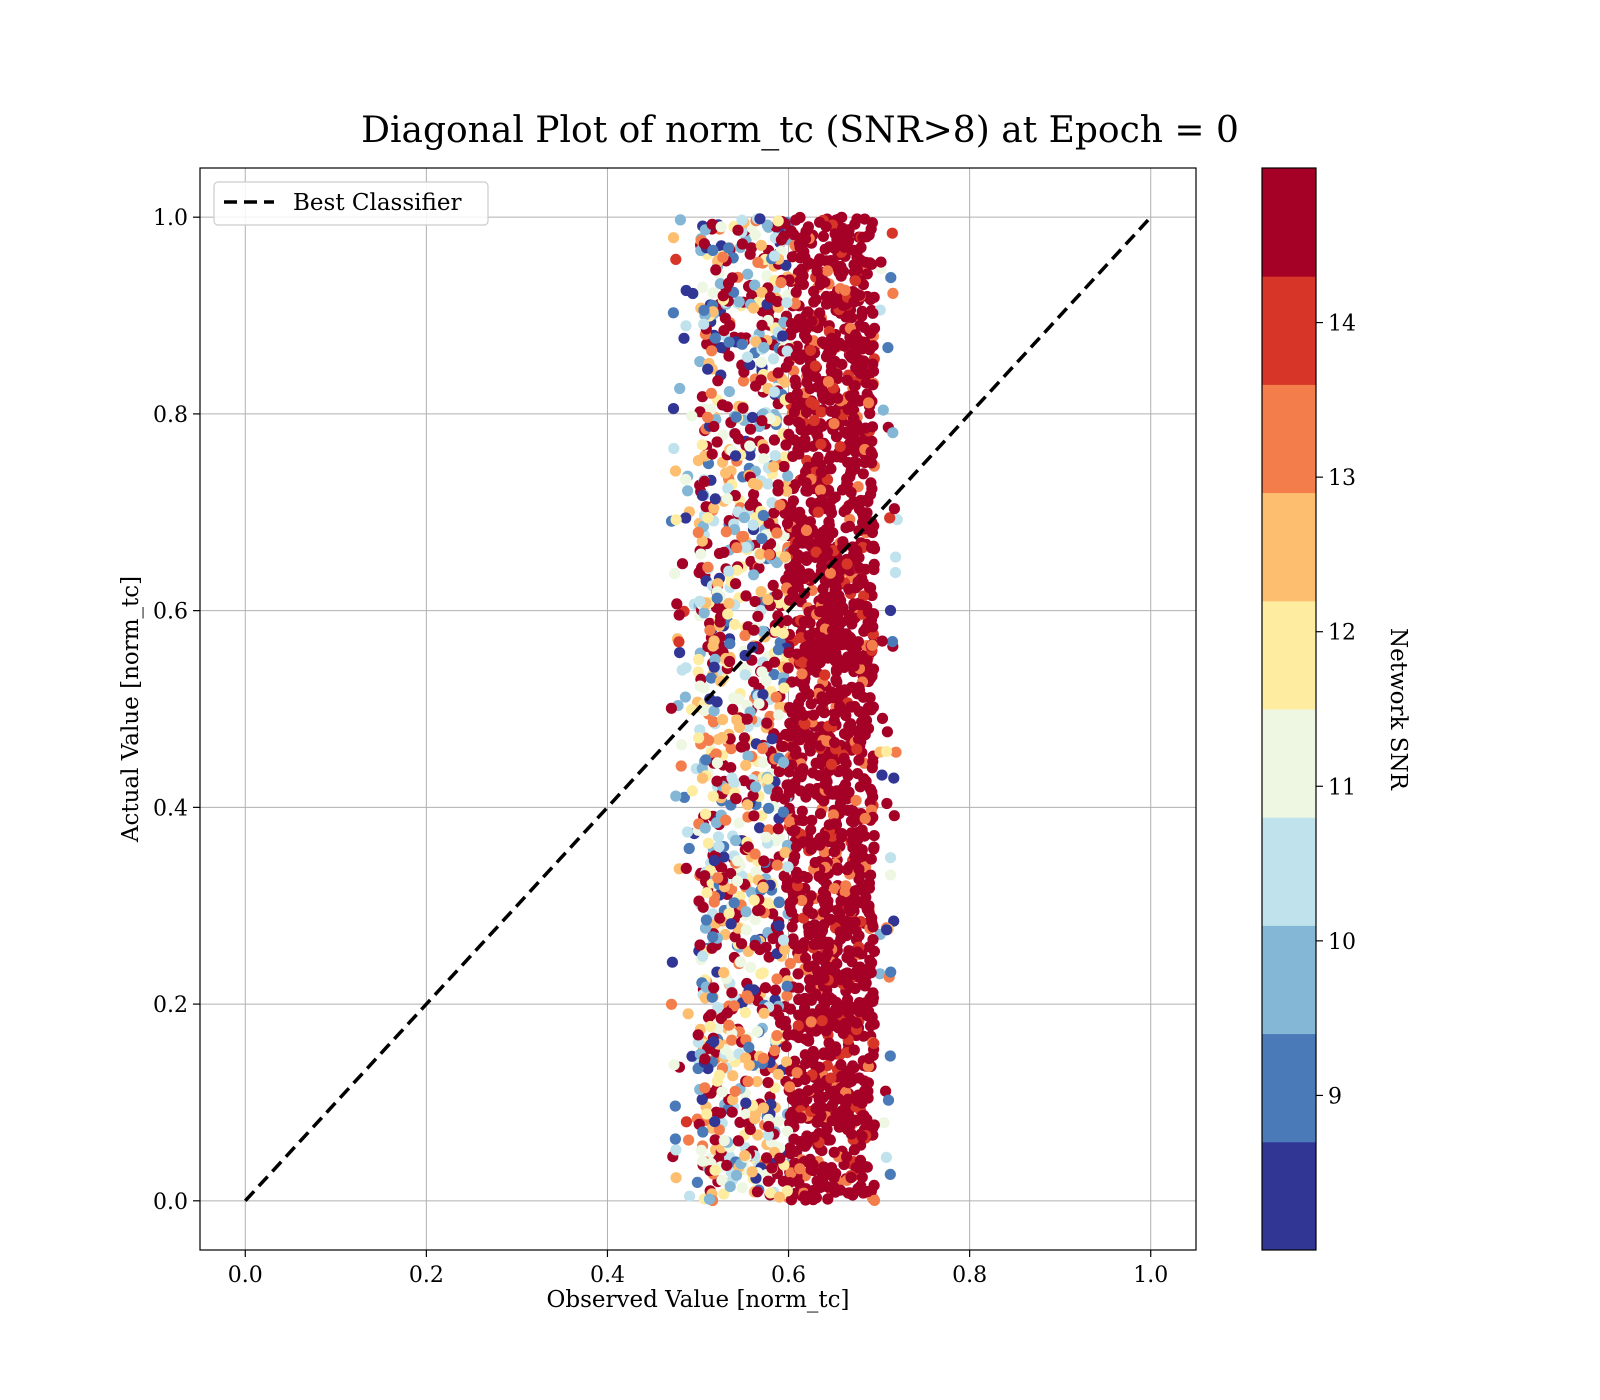 This screenshot has height=1400, width=1600. I want to click on y-tick-label: 1.0, so click(170, 218).